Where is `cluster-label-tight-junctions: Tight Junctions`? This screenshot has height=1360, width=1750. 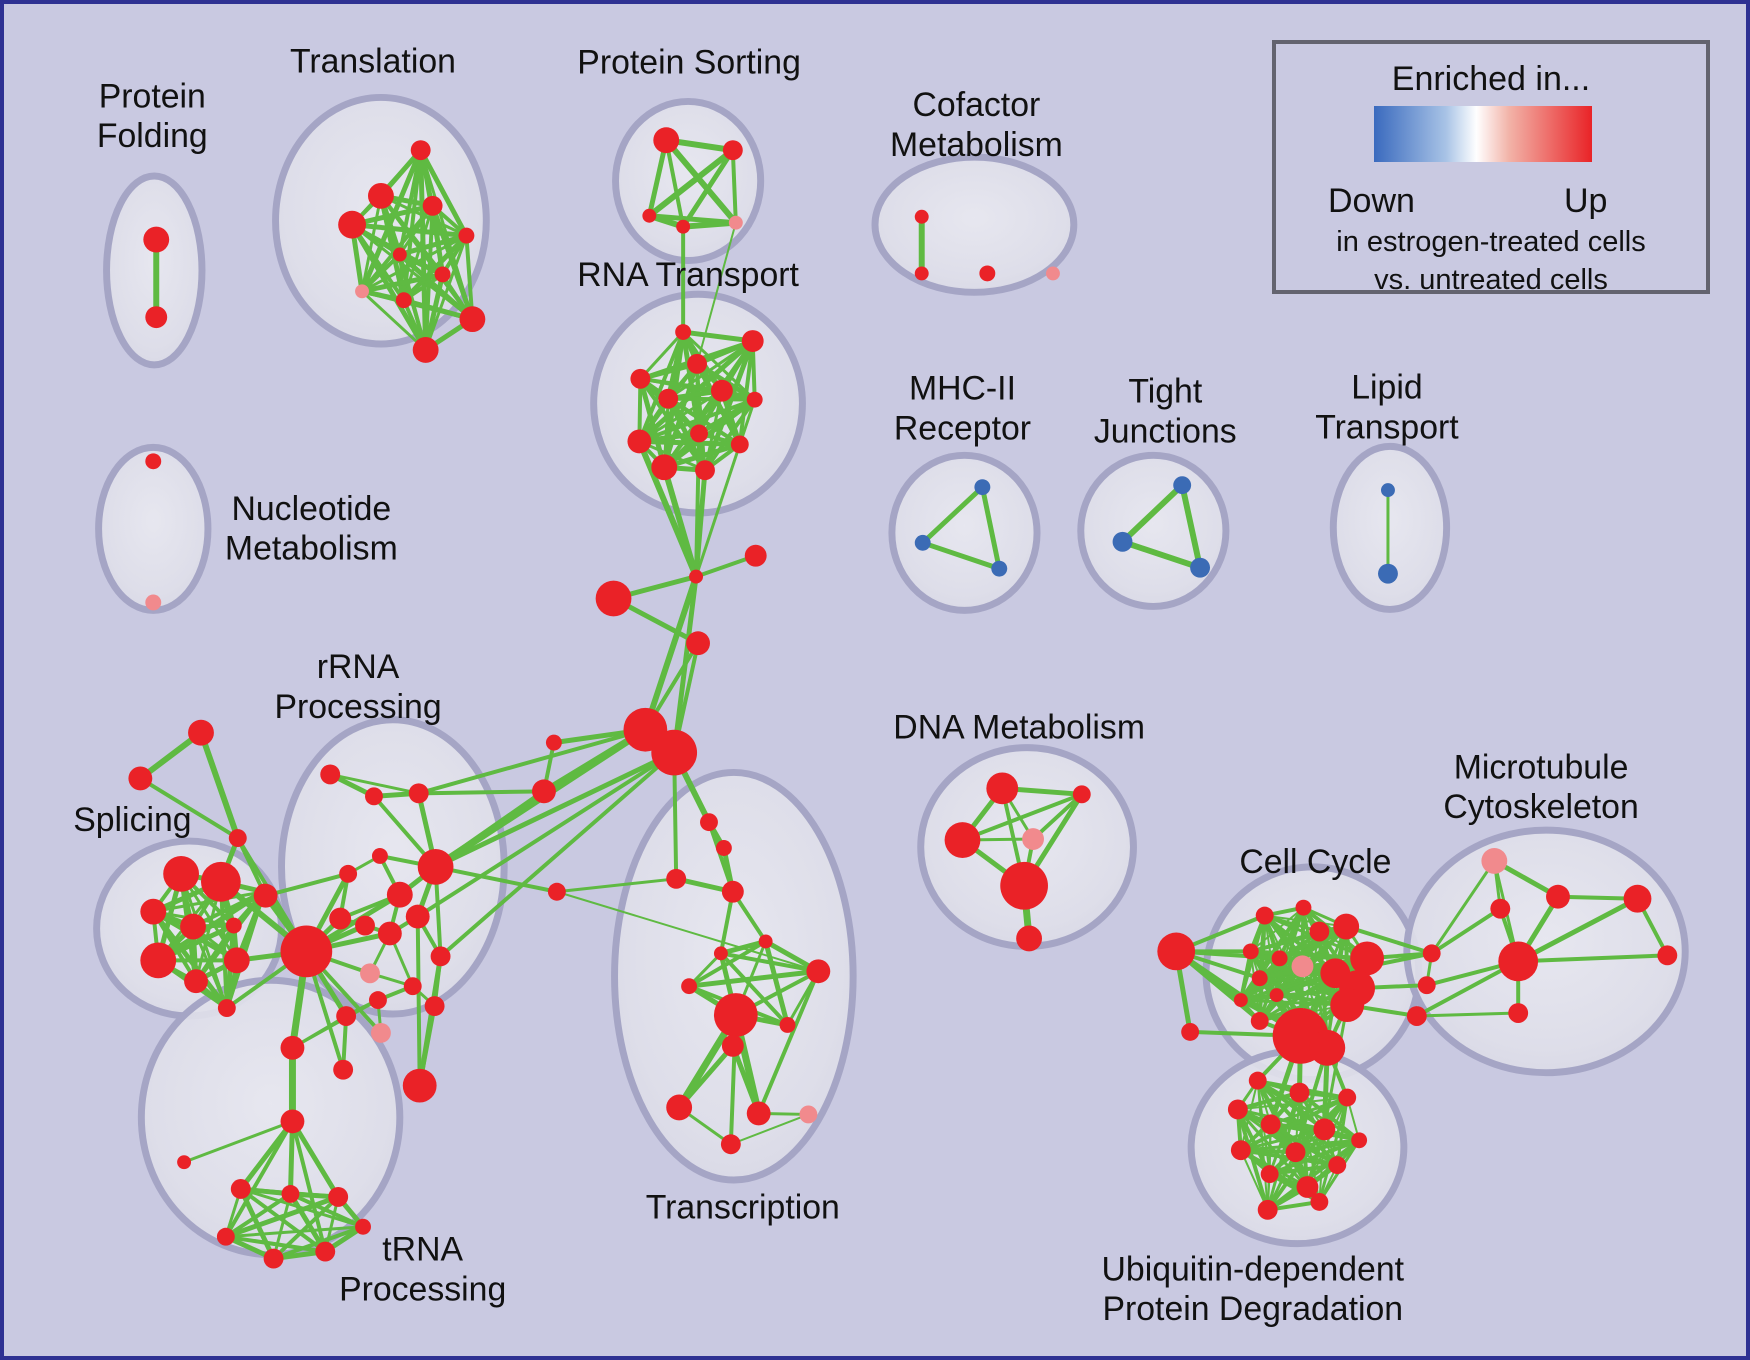 cluster-label-tight-junctions: Tight Junctions is located at coordinates (1165, 412).